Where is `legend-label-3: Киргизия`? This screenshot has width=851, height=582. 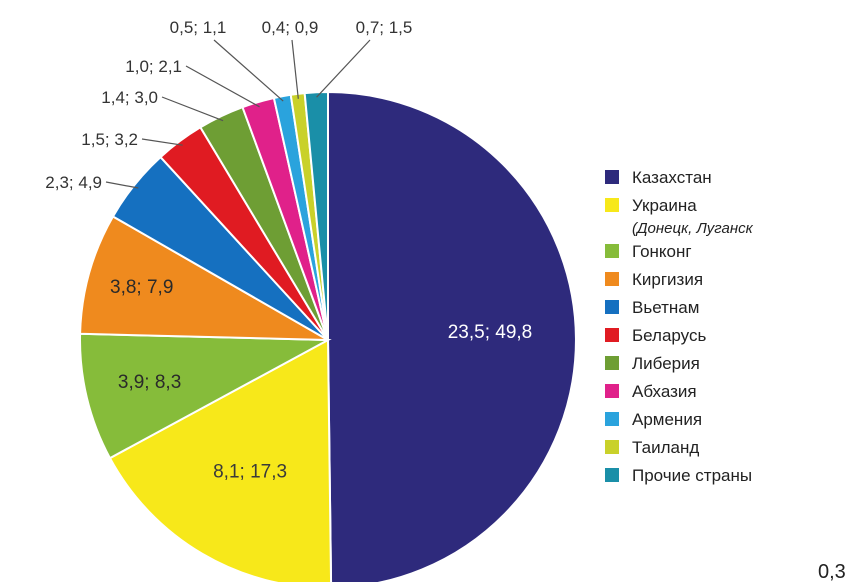
legend-label-3: Киргизия is located at coordinates (667, 279).